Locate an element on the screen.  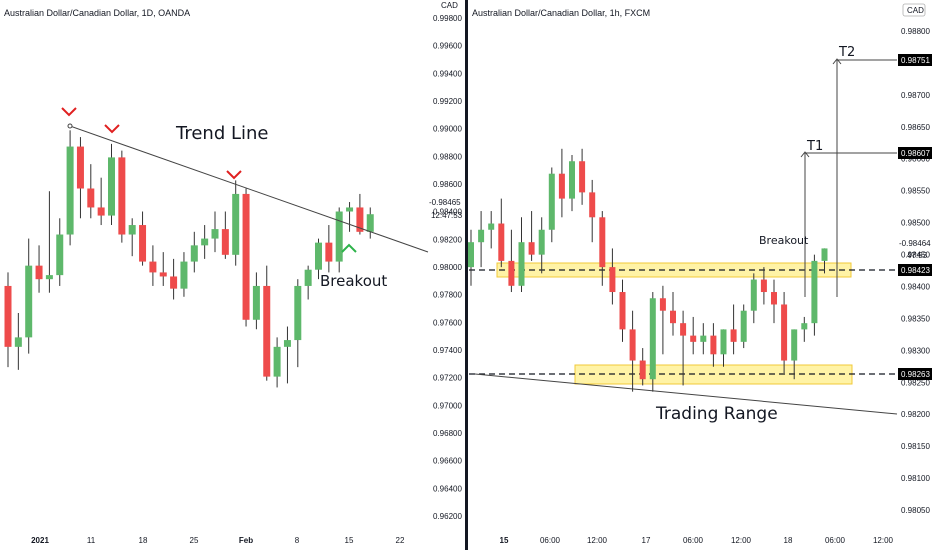
left-last-price-dash: - is located at coordinates (430, 202).